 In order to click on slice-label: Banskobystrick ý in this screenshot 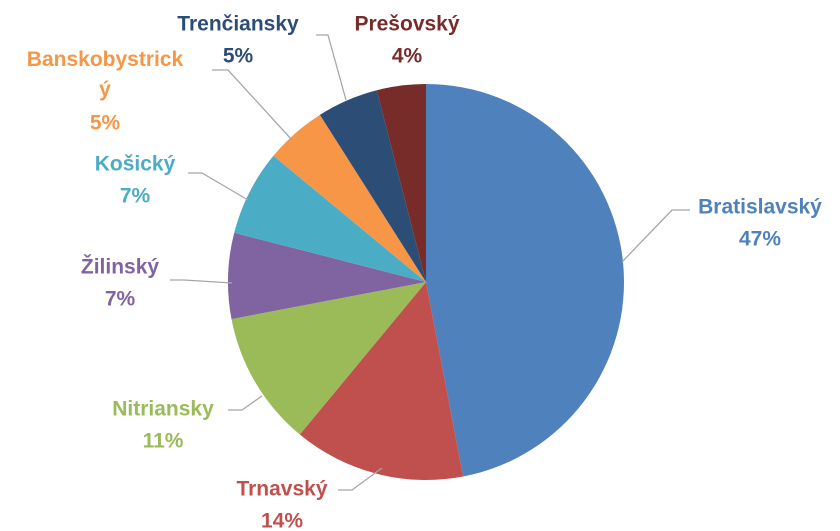, I will do `click(105, 74)`.